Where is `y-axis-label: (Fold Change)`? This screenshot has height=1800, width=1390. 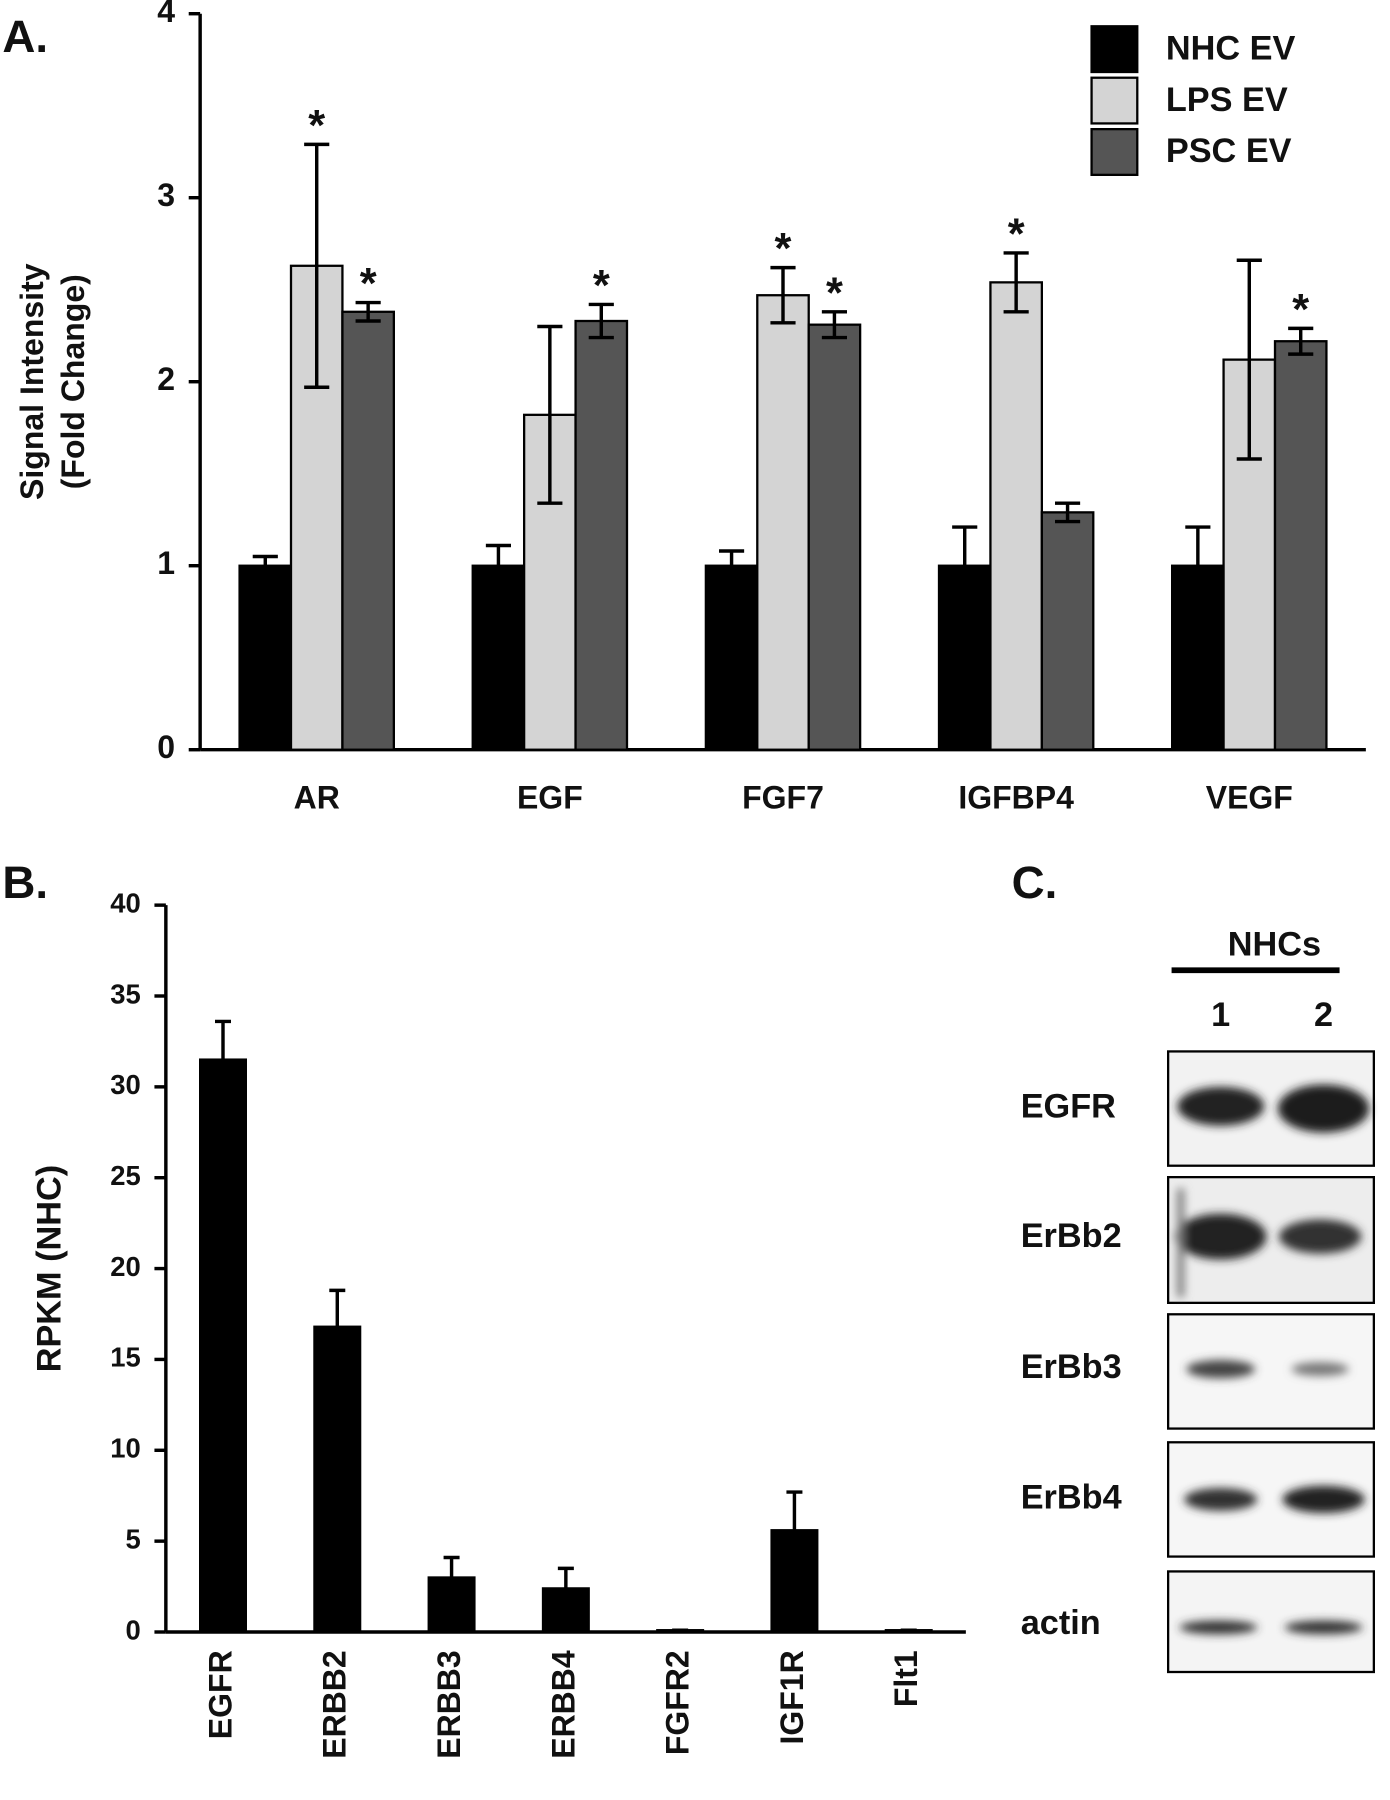 y-axis-label: (Fold Change) is located at coordinates (73, 381).